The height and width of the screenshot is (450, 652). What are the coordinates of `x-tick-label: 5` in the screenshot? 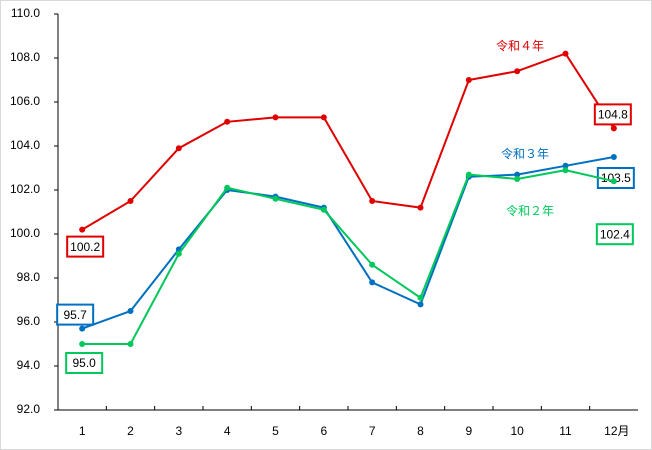 It's located at (275, 431).